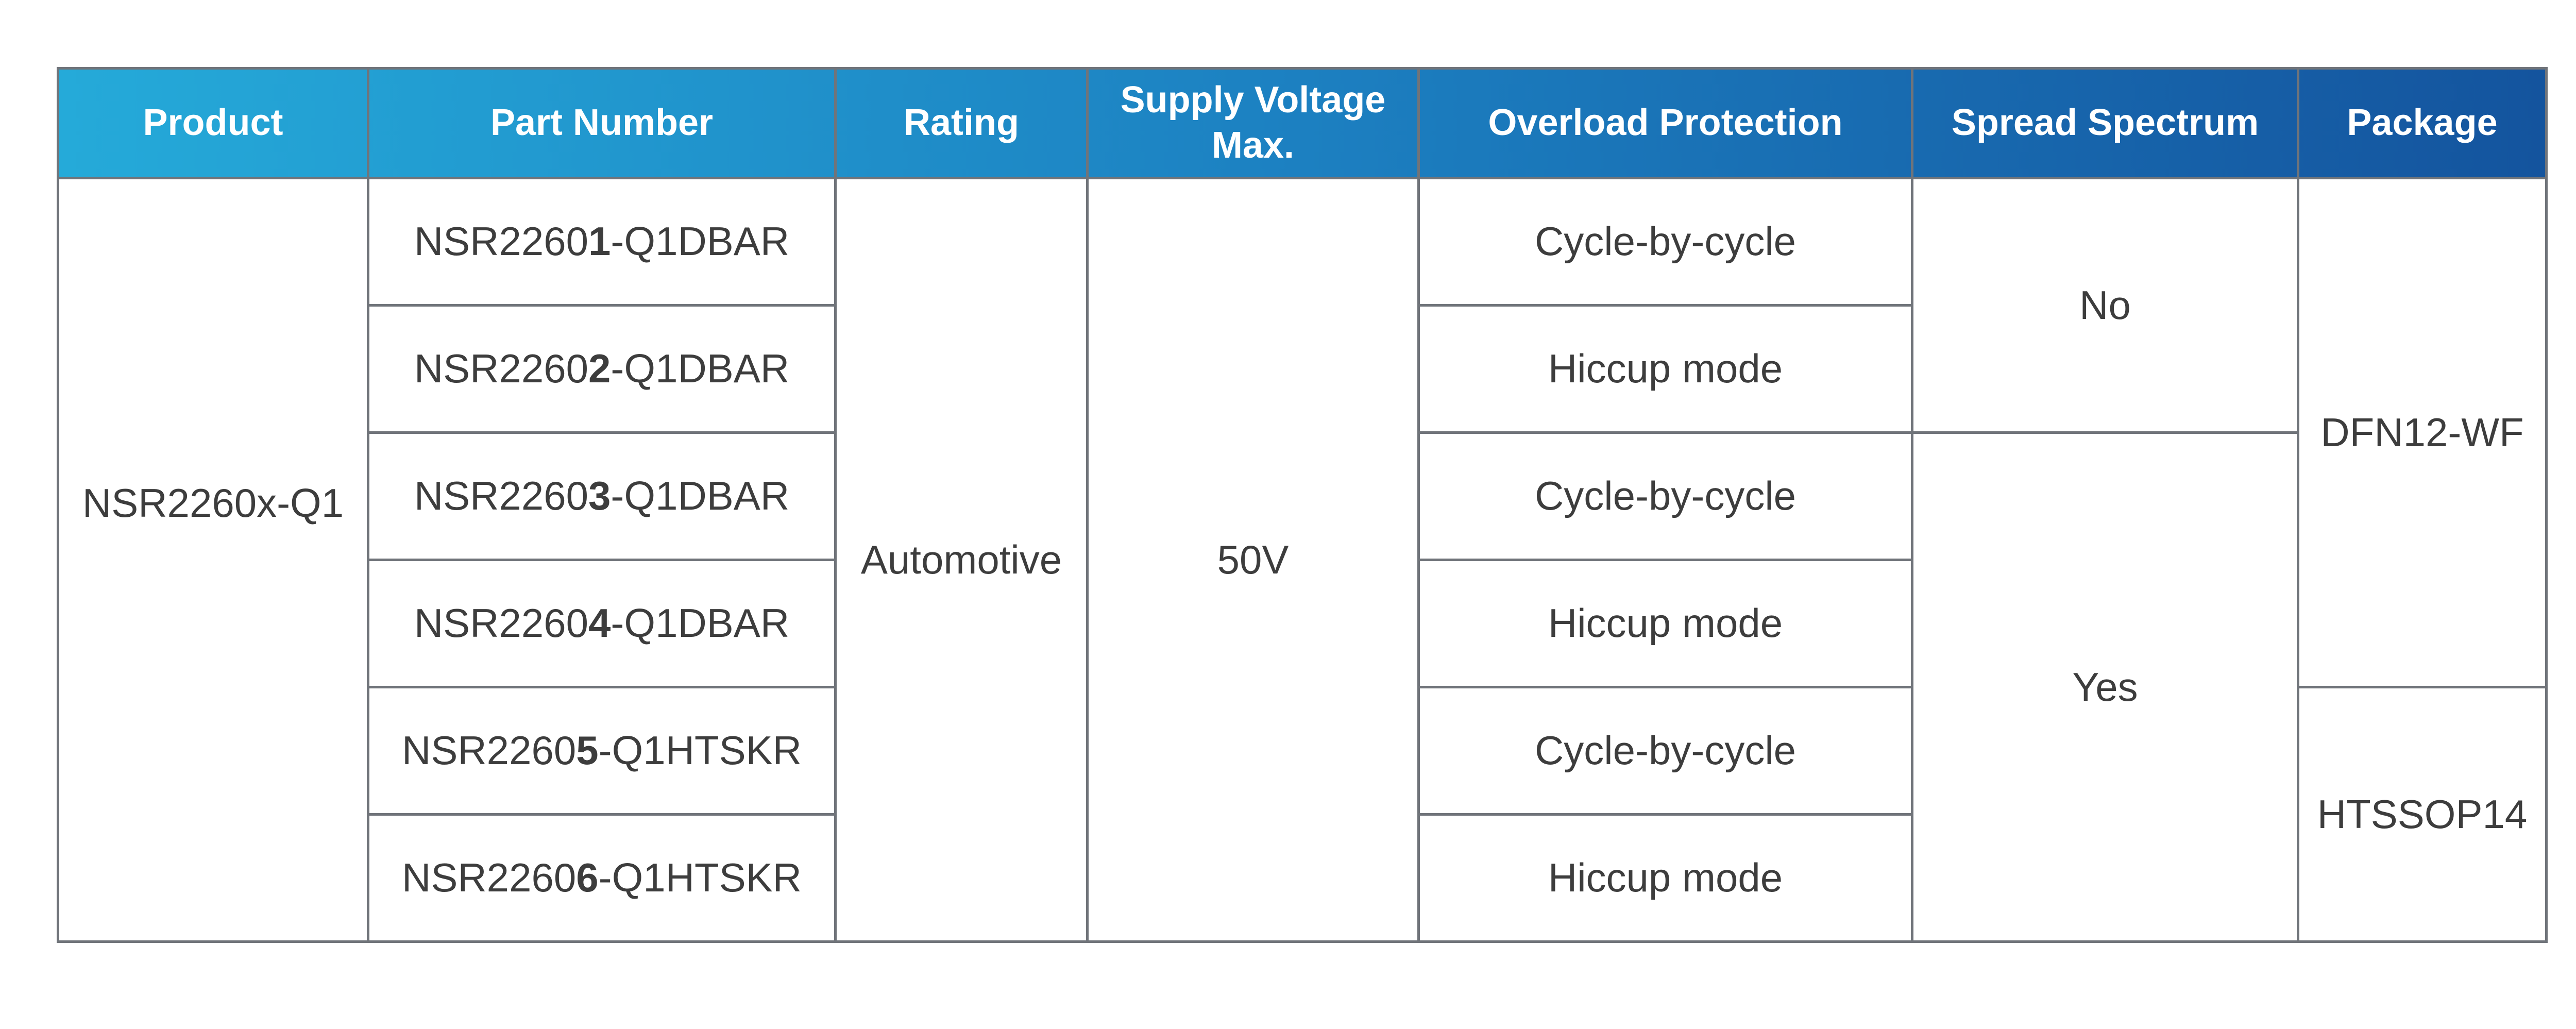 This screenshot has height=1029, width=2576. I want to click on table-row: NSR22602-Q1DBAR Hiccup mode, so click(1302, 369).